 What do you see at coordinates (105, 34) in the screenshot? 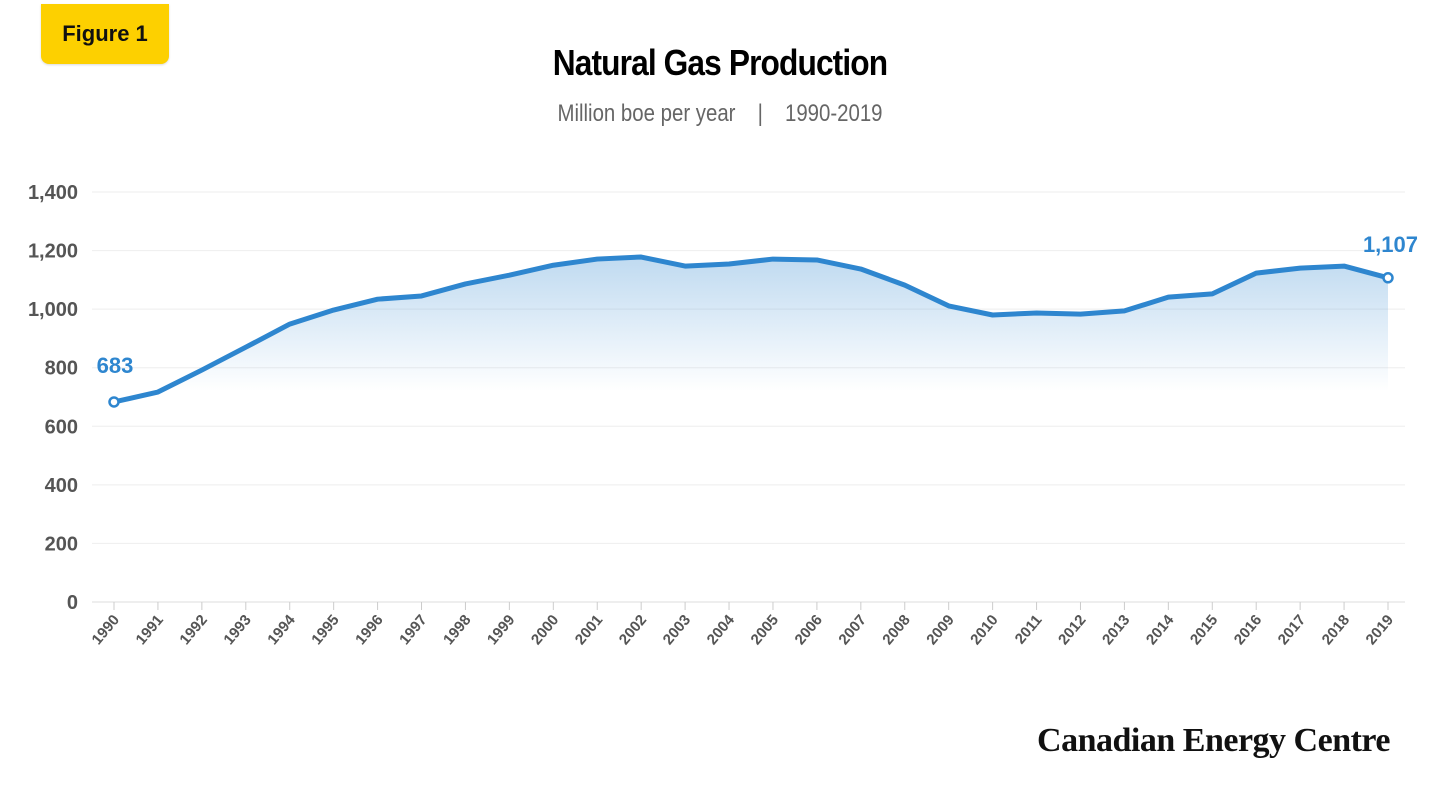
I see `figure-badge: Figure 1` at bounding box center [105, 34].